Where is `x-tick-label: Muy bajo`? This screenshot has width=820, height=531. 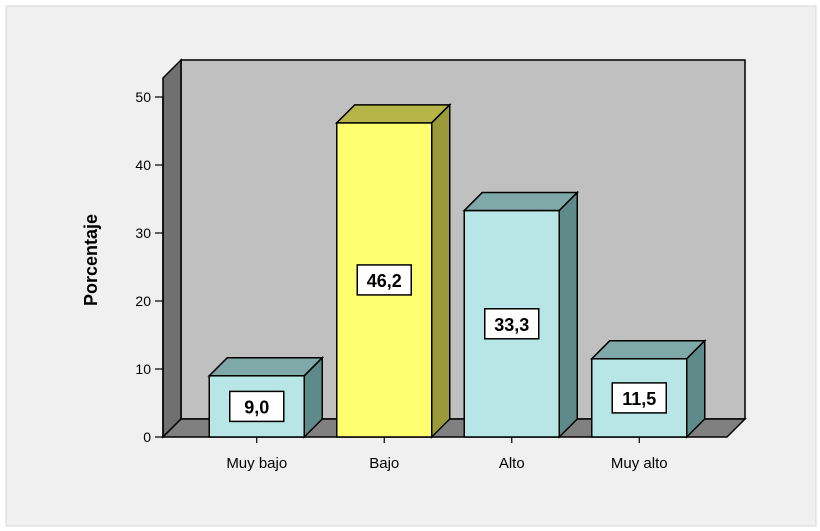
x-tick-label: Muy bajo is located at coordinates (256, 463).